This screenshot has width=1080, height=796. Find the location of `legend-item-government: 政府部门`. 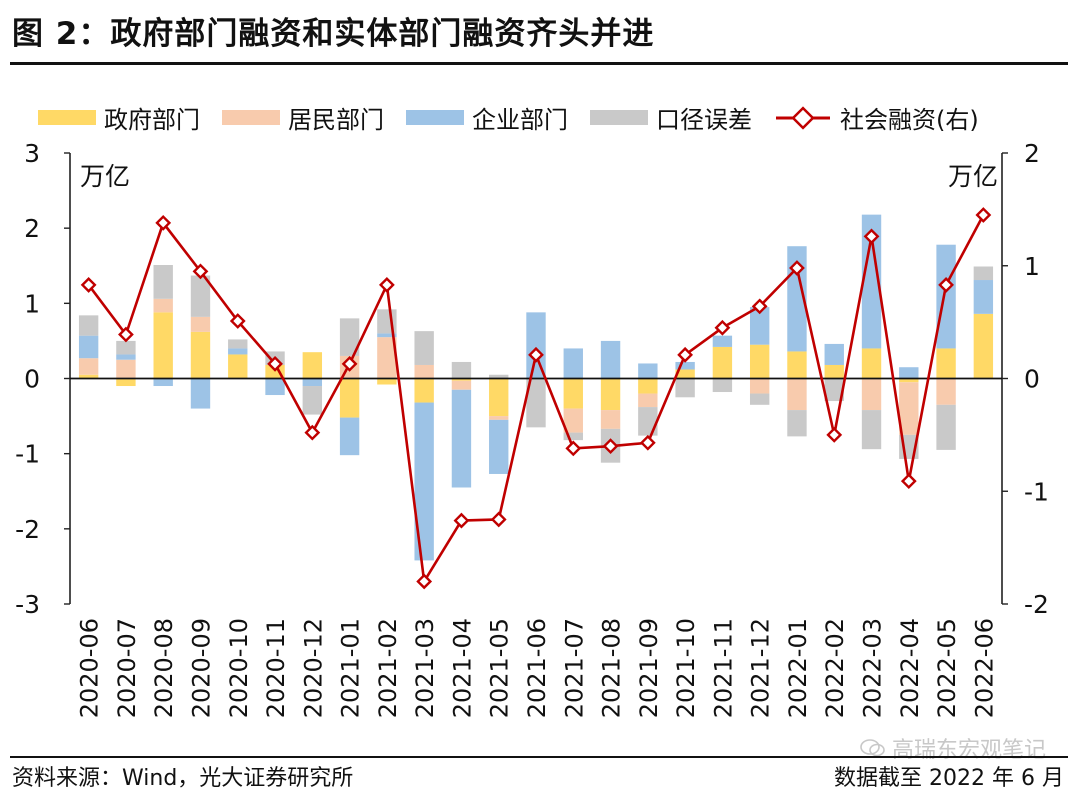

legend-item-government: 政府部门 is located at coordinates (119, 117).